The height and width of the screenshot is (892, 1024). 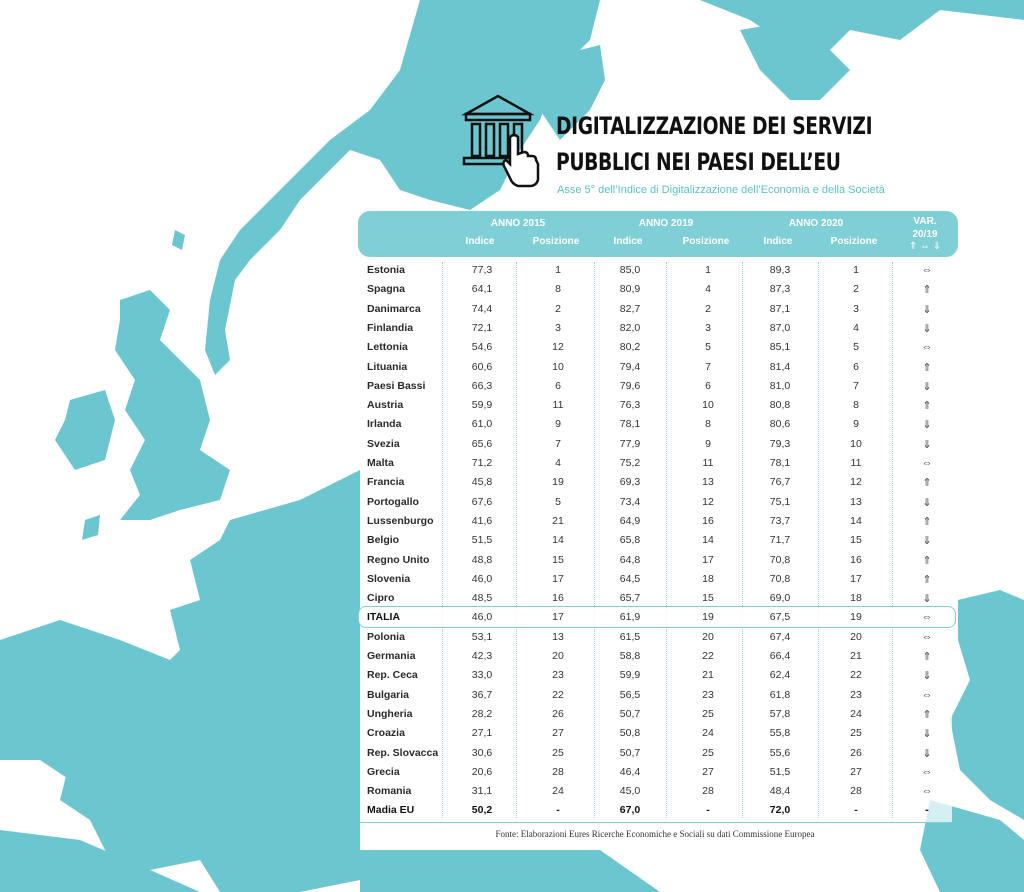 I want to click on cell-p19: 23, so click(x=708, y=694).